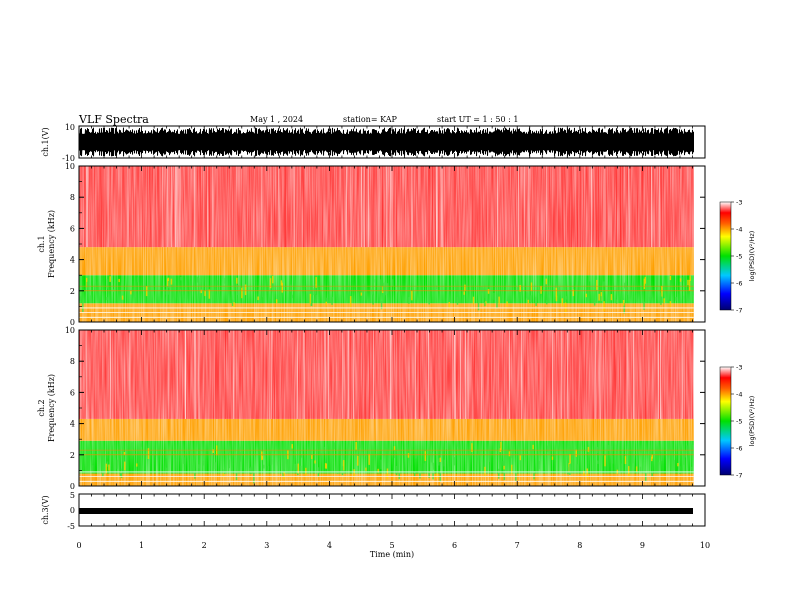 This screenshot has width=792, height=612. I want to click on ytick-label: 0, so click(72, 486).